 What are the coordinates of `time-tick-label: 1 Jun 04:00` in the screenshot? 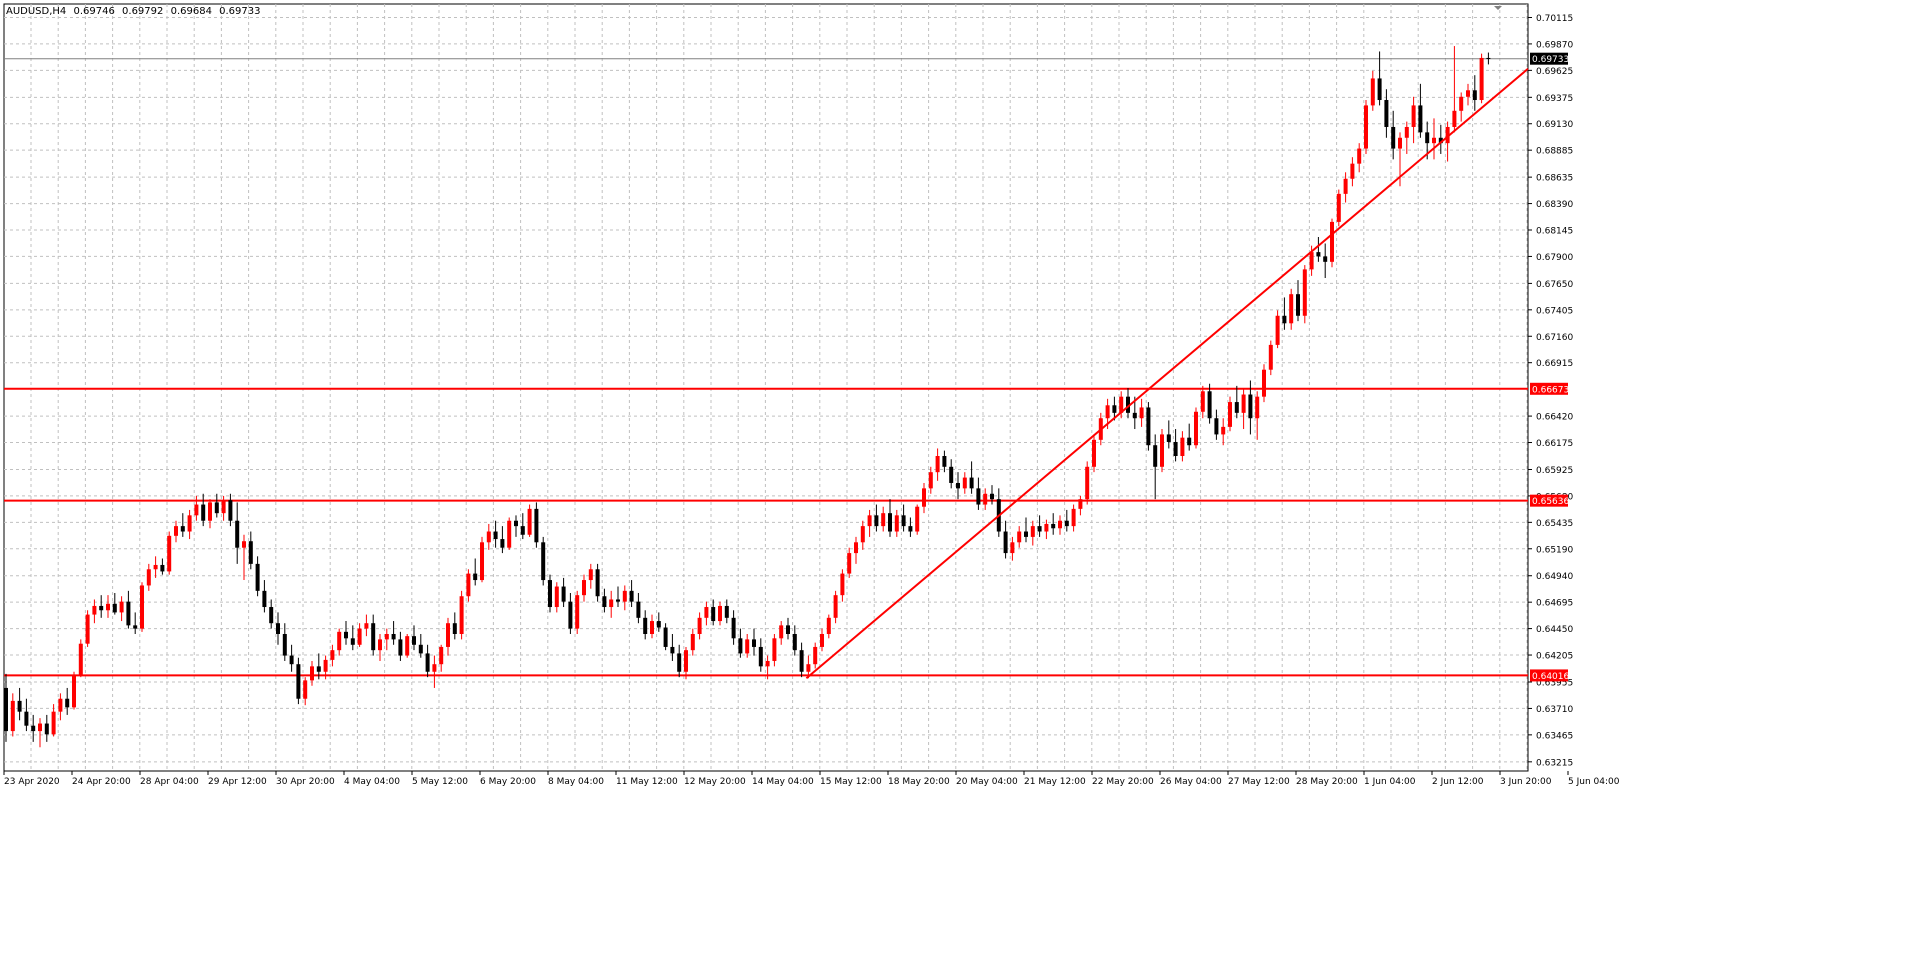 It's located at (1390, 782).